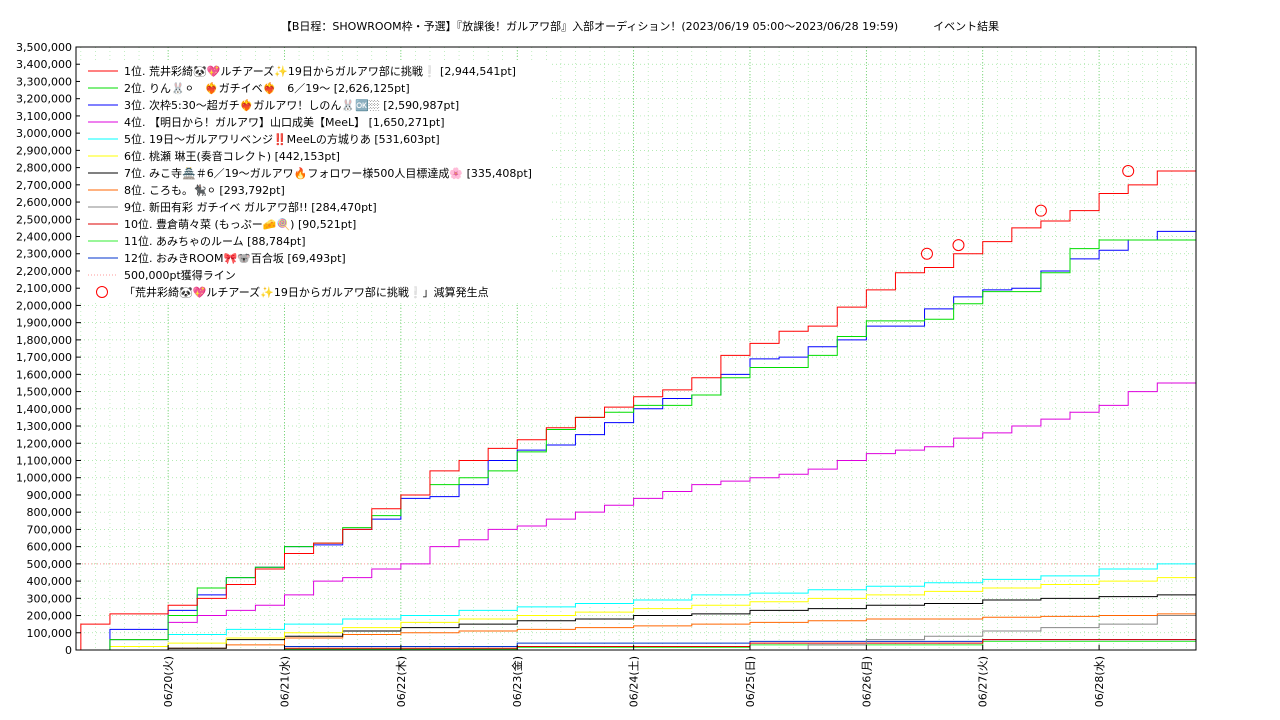  Describe the element at coordinates (44, 305) in the screenshot. I see `y-tick-label: 2,000,000` at that location.